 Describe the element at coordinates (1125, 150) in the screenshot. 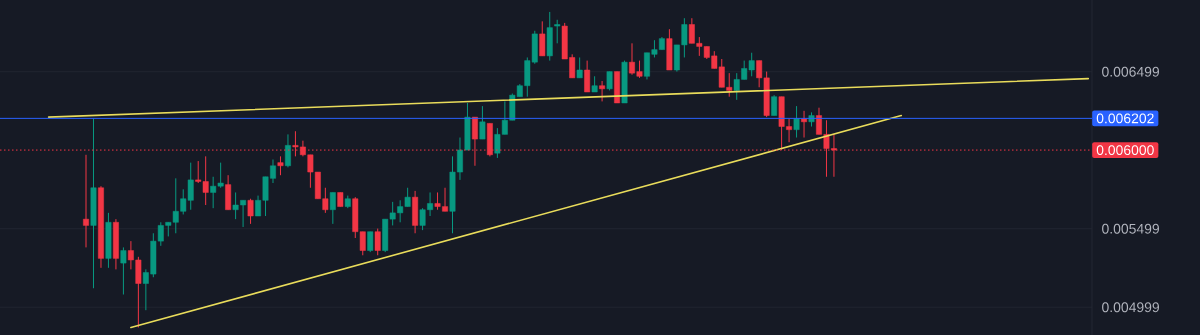

I see `ref-line-label: 0.006000` at that location.